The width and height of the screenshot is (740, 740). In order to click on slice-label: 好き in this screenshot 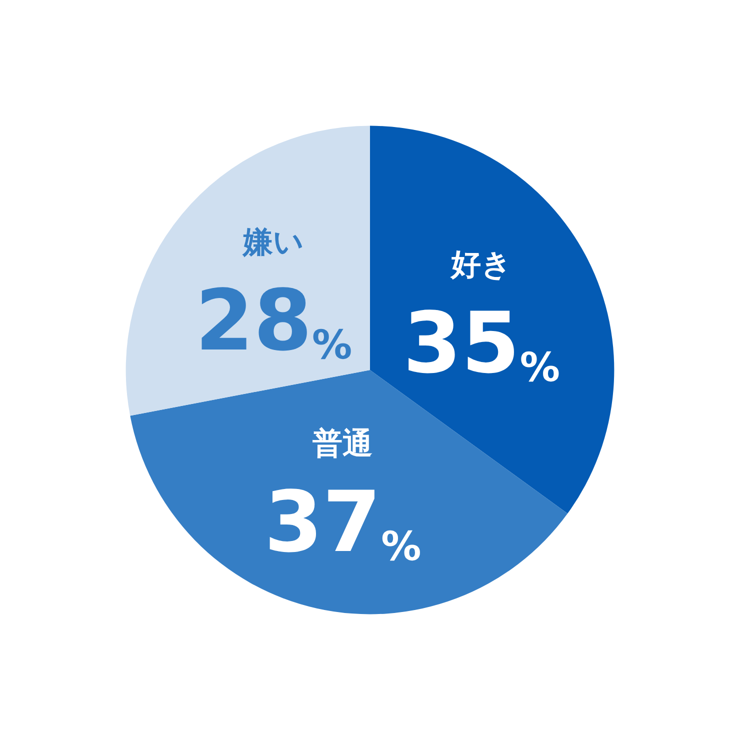, I will do `click(481, 265)`.